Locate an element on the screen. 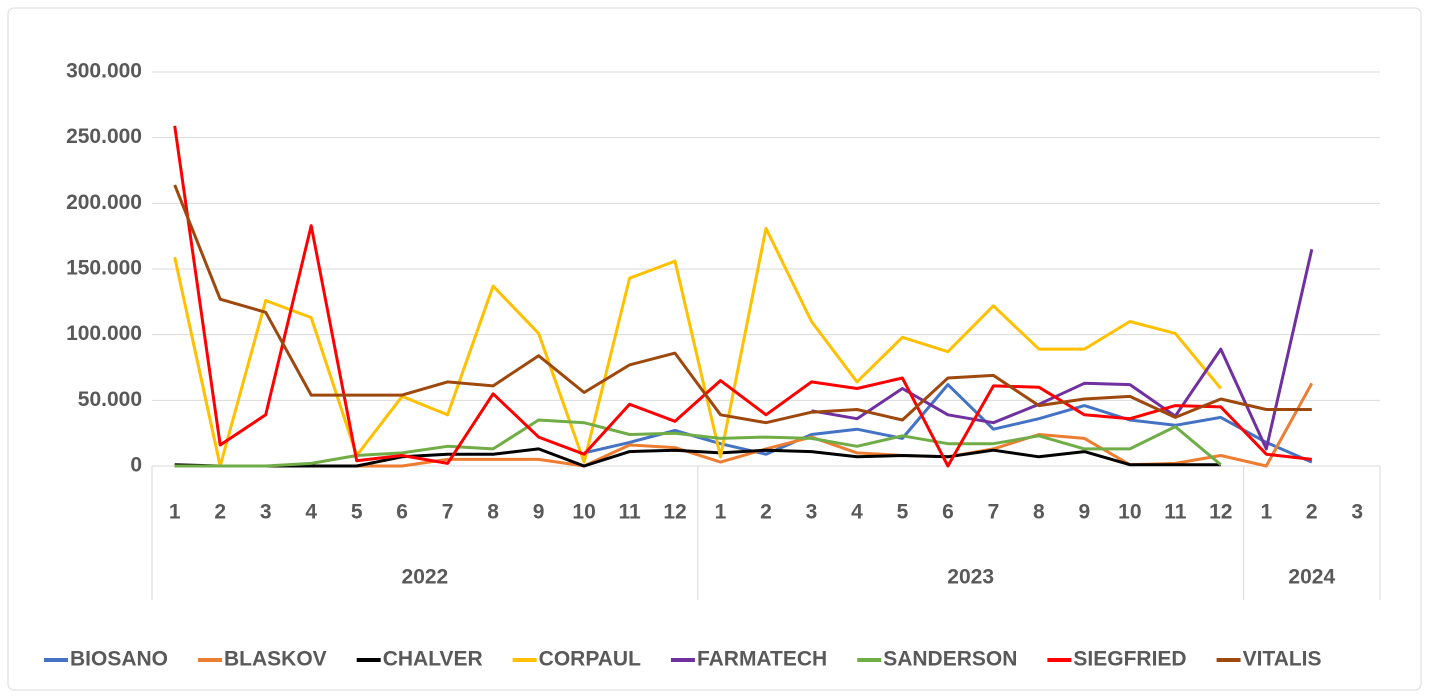  y-tick-label: 100.000 is located at coordinates (104, 333).